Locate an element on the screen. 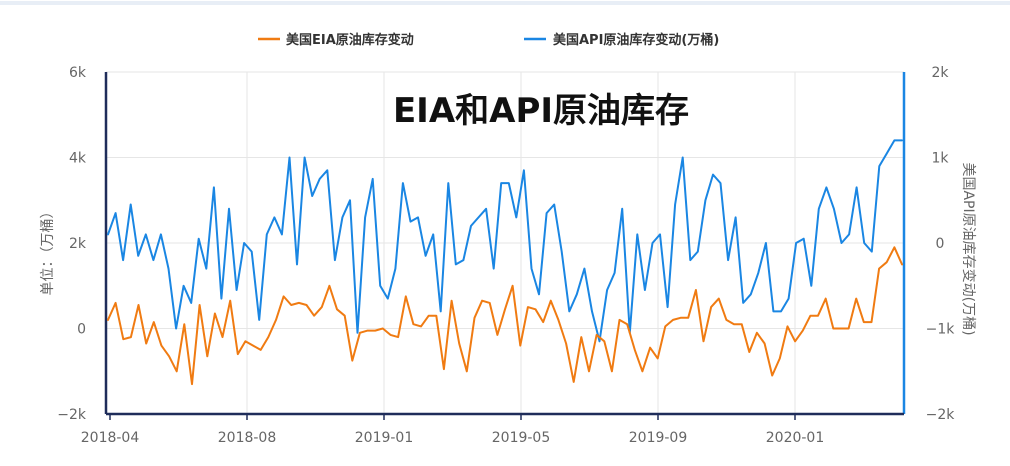  legend-eia-label: 美国EIA原油库存变动 is located at coordinates (350, 40).